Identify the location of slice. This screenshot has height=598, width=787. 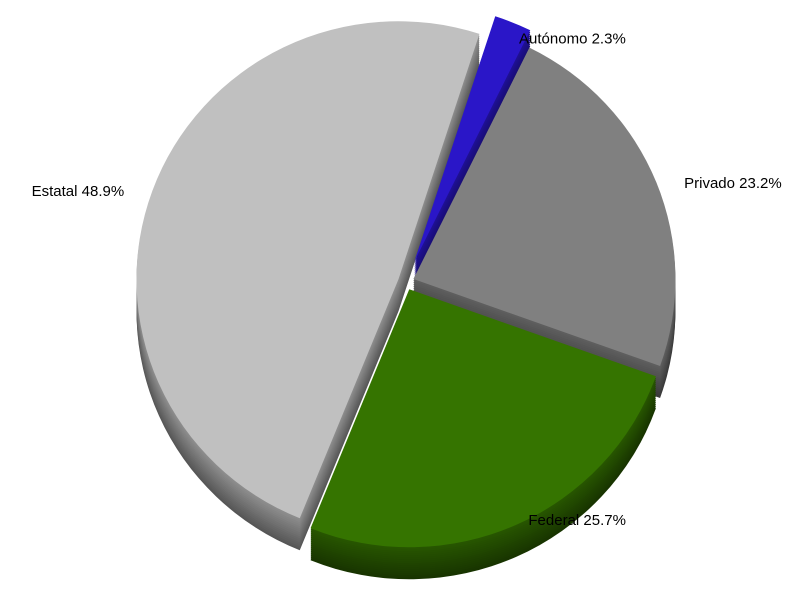
(472, 139).